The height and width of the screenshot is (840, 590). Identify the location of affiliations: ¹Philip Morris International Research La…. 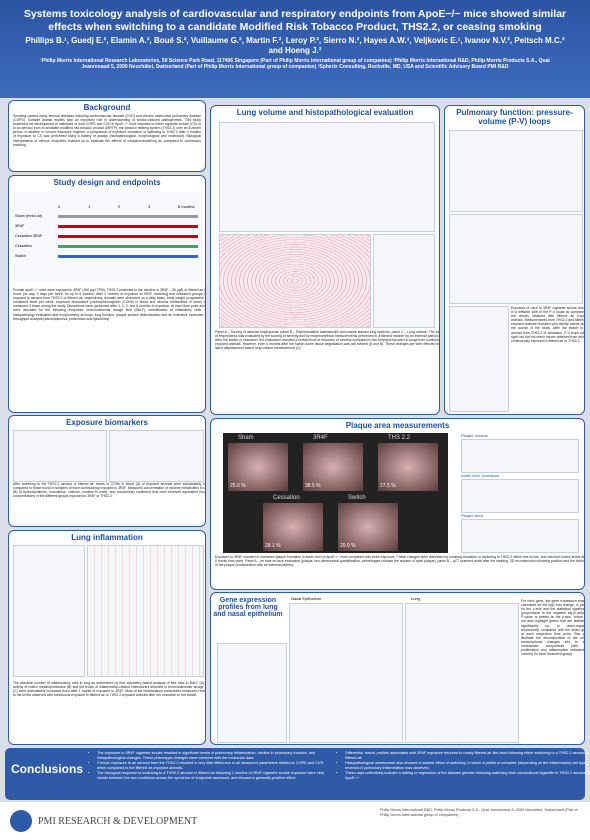
(295, 64).